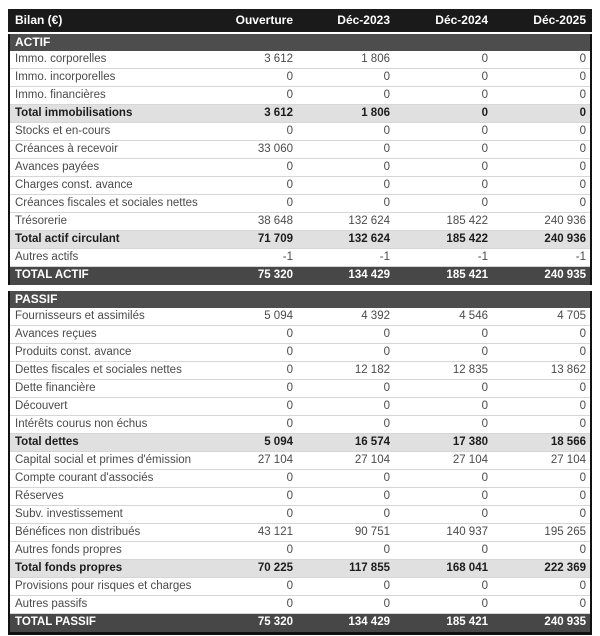  Describe the element at coordinates (363, 20) in the screenshot. I see `column-header-dec-2023: Déc-2023` at that location.